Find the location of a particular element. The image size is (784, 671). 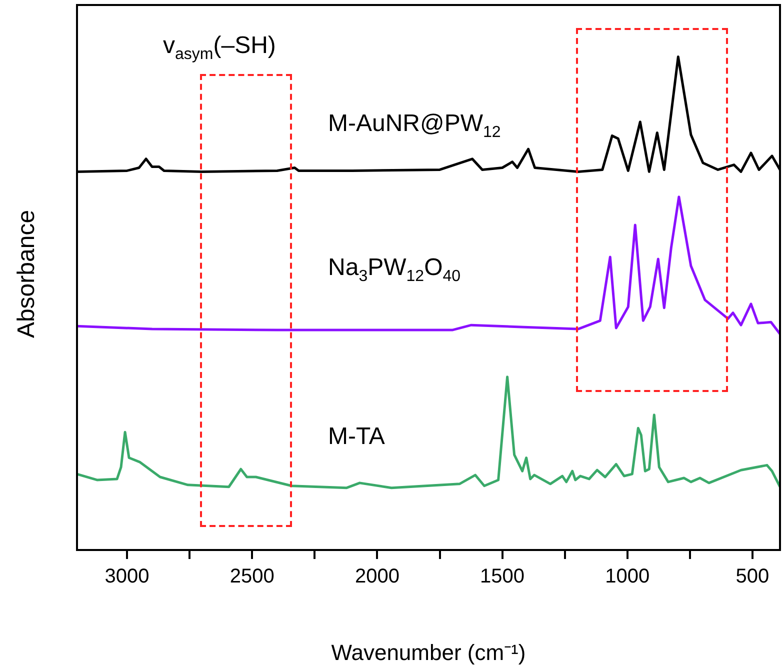

x-tick-label: 500 is located at coordinates (753, 577).